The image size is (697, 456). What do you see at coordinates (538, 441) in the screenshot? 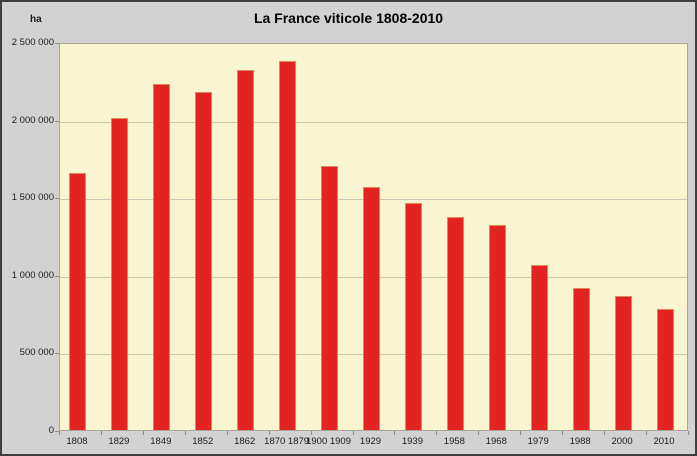
I see `x-axis-tick-label: 1979` at bounding box center [538, 441].